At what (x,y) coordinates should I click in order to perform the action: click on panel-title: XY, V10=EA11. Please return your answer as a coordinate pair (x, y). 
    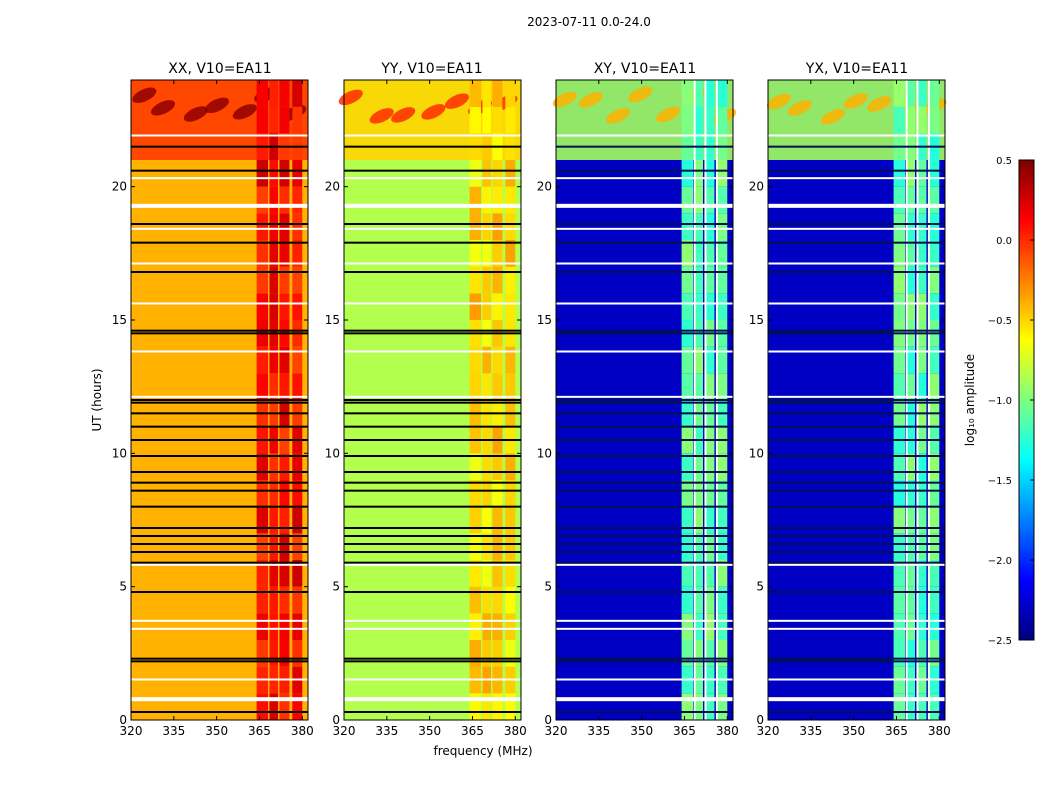
    Looking at the image, I should click on (645, 69).